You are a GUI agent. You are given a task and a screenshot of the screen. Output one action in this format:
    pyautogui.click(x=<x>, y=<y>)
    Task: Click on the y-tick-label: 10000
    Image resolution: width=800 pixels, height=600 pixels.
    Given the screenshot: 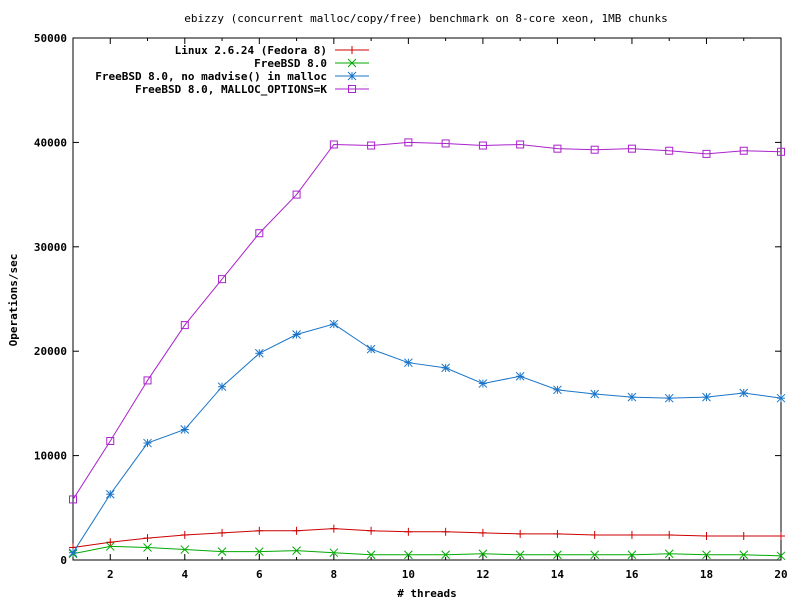 What is the action you would take?
    pyautogui.click(x=50, y=456)
    